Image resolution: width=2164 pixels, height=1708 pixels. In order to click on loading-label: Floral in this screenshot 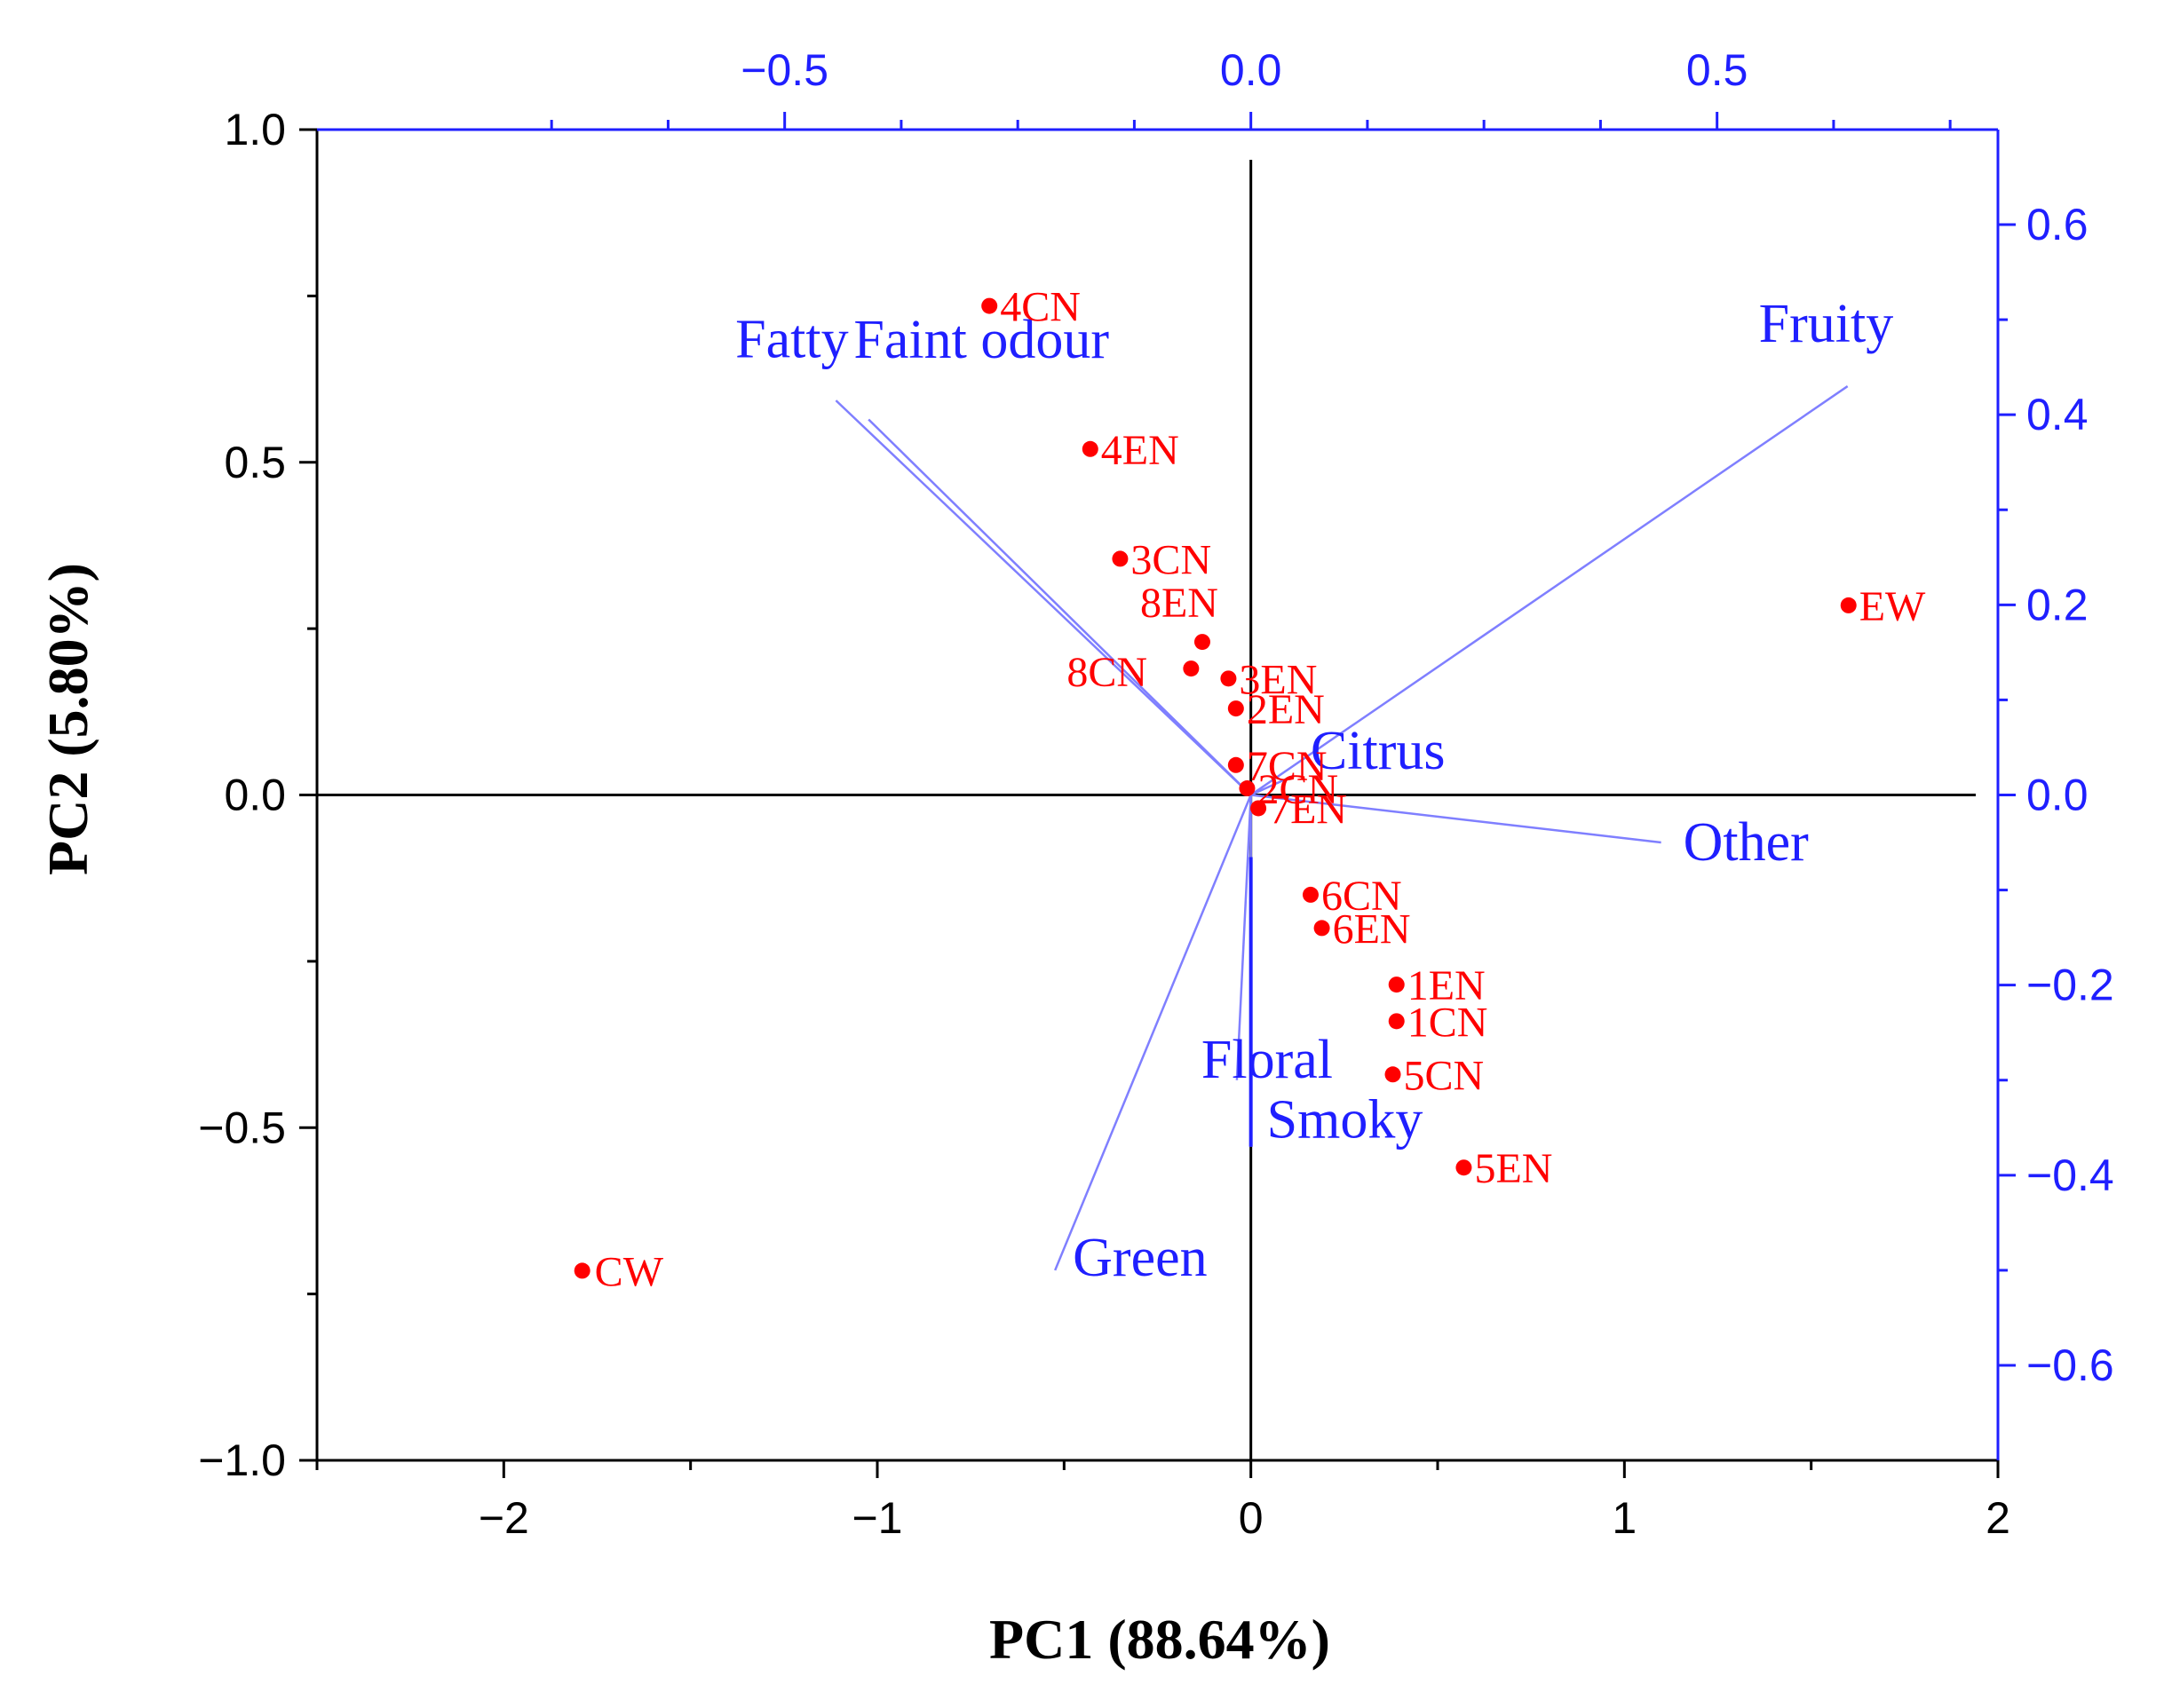, I will do `click(1267, 1060)`.